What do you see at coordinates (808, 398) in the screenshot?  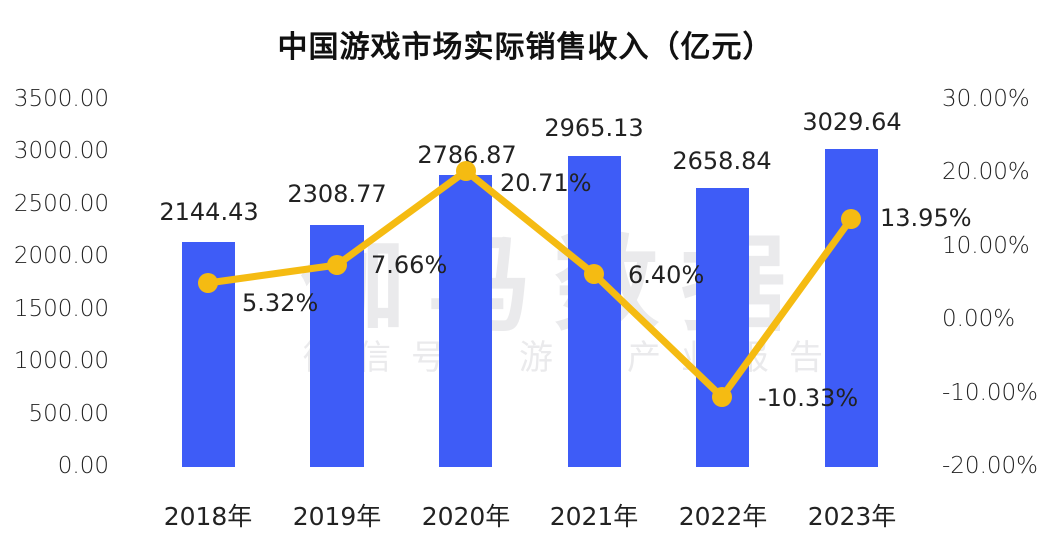 I see `growth-value-label: -10.33%` at bounding box center [808, 398].